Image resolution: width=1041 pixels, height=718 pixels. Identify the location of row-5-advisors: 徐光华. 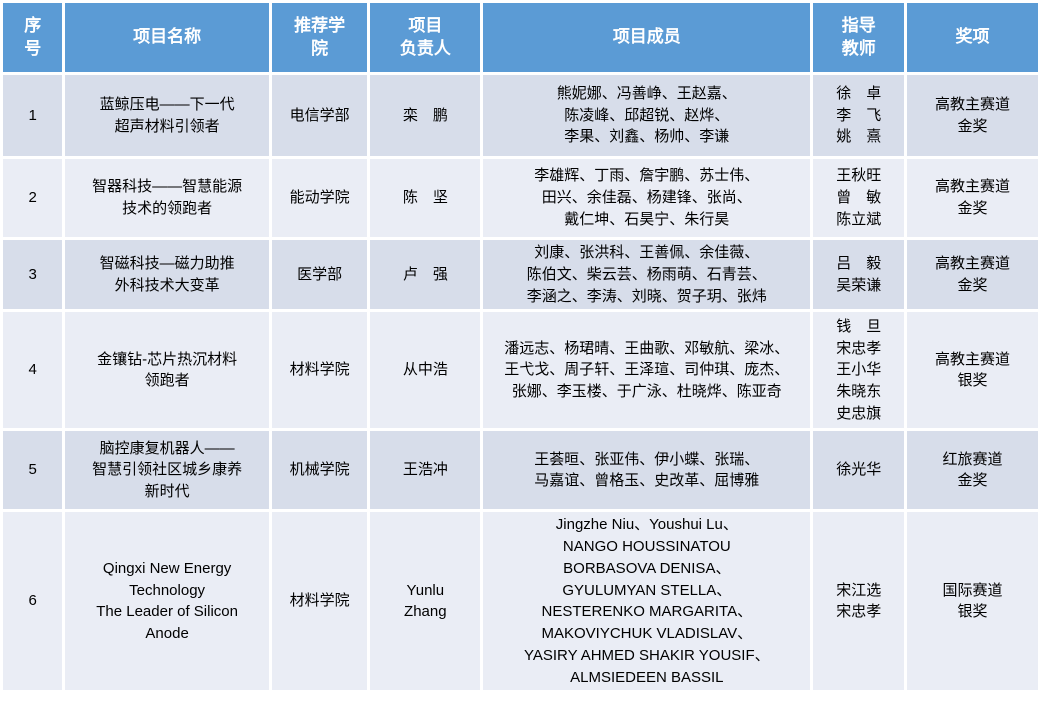
(859, 470).